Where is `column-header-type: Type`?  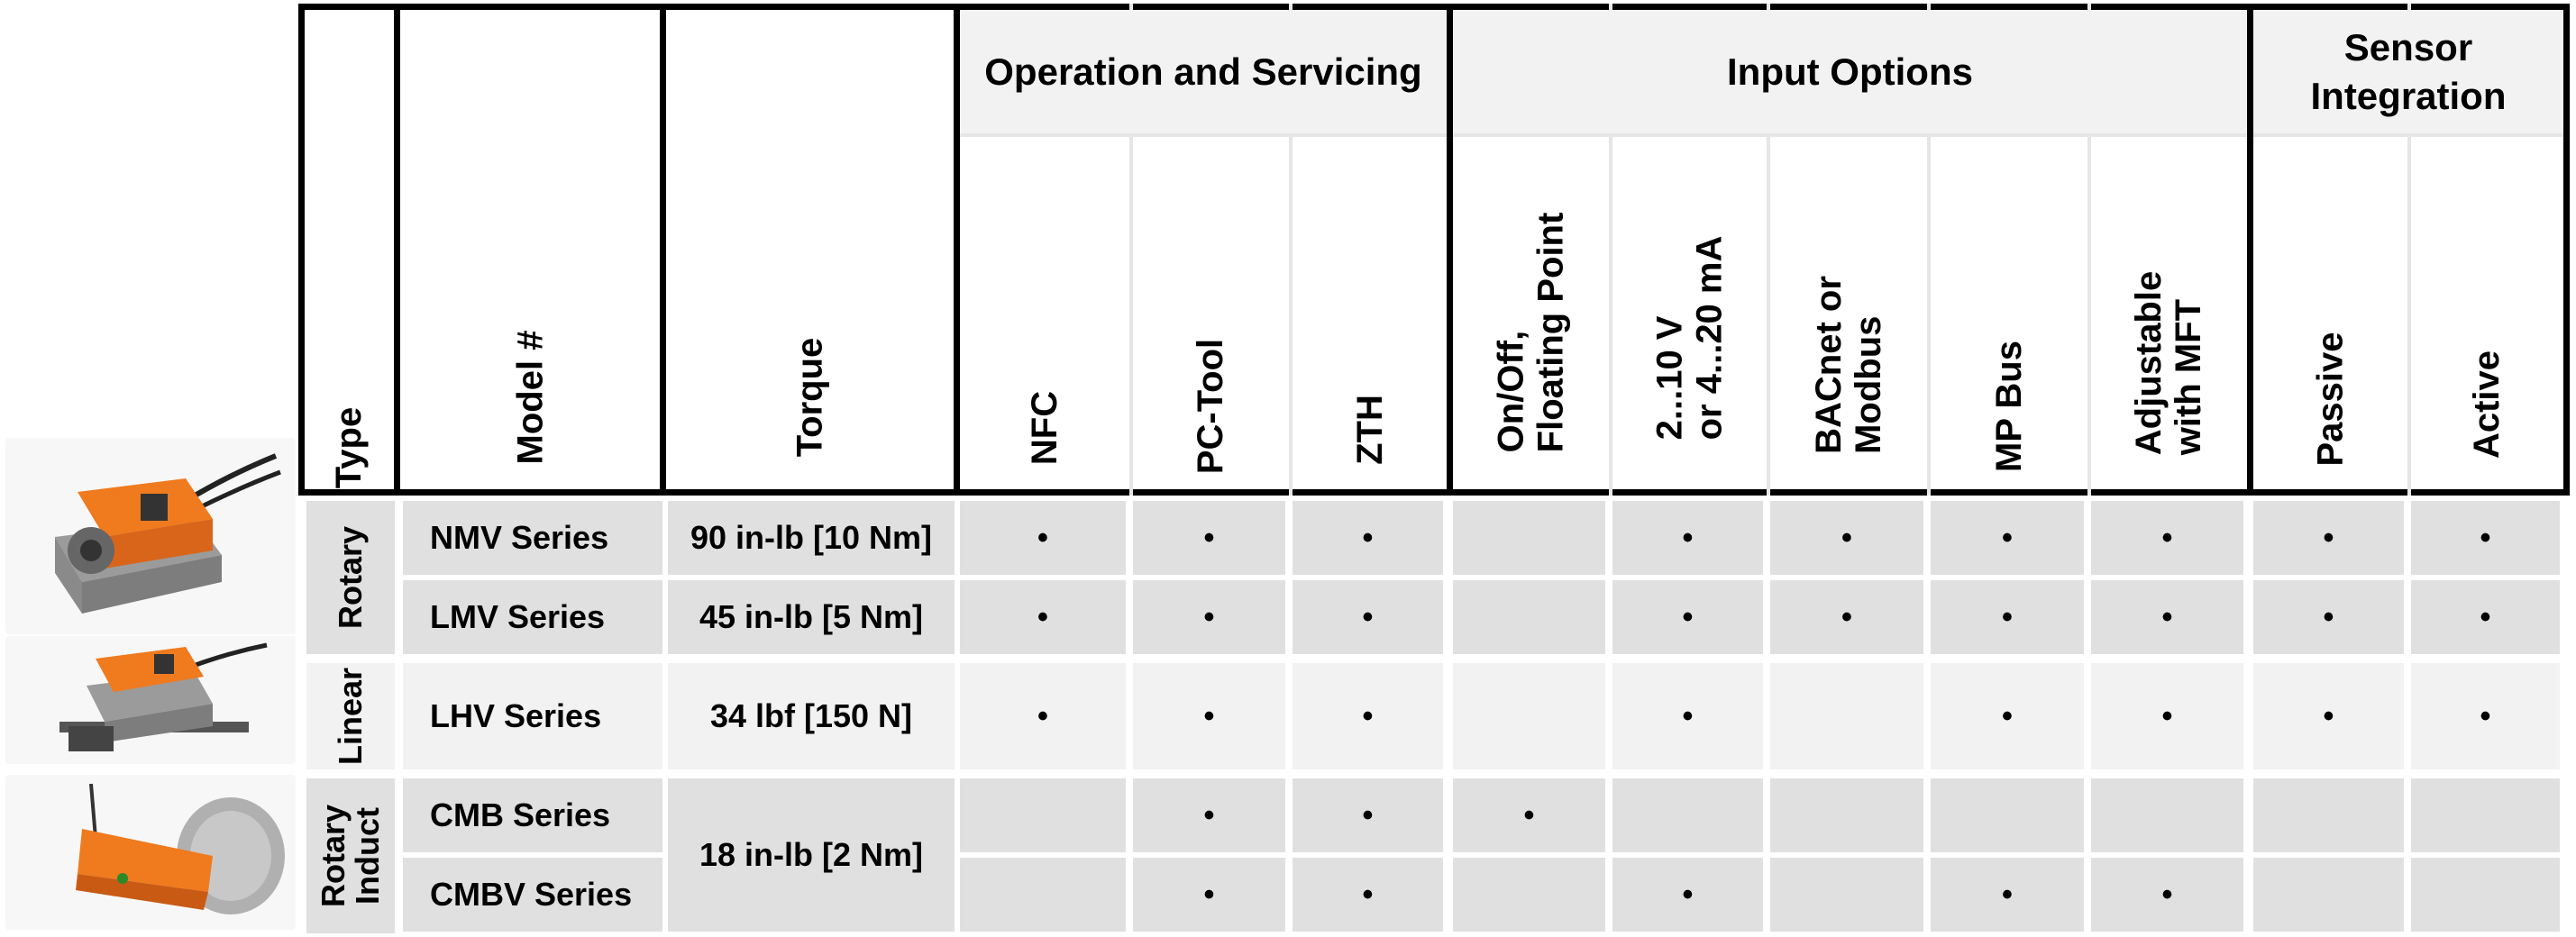
column-header-type: Type is located at coordinates (349, 448).